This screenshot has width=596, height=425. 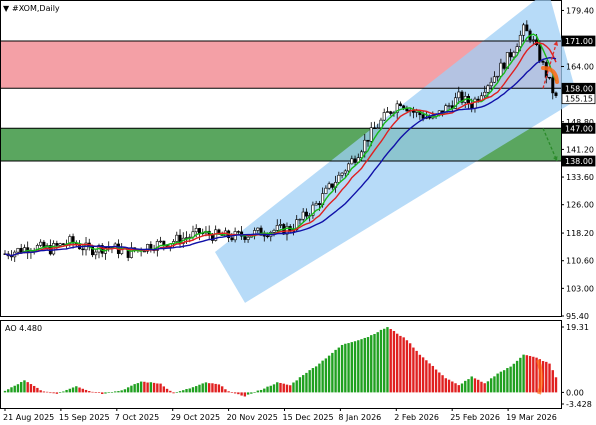 What do you see at coordinates (556, 43) in the screenshot?
I see `forecast-arrowhead` at bounding box center [556, 43].